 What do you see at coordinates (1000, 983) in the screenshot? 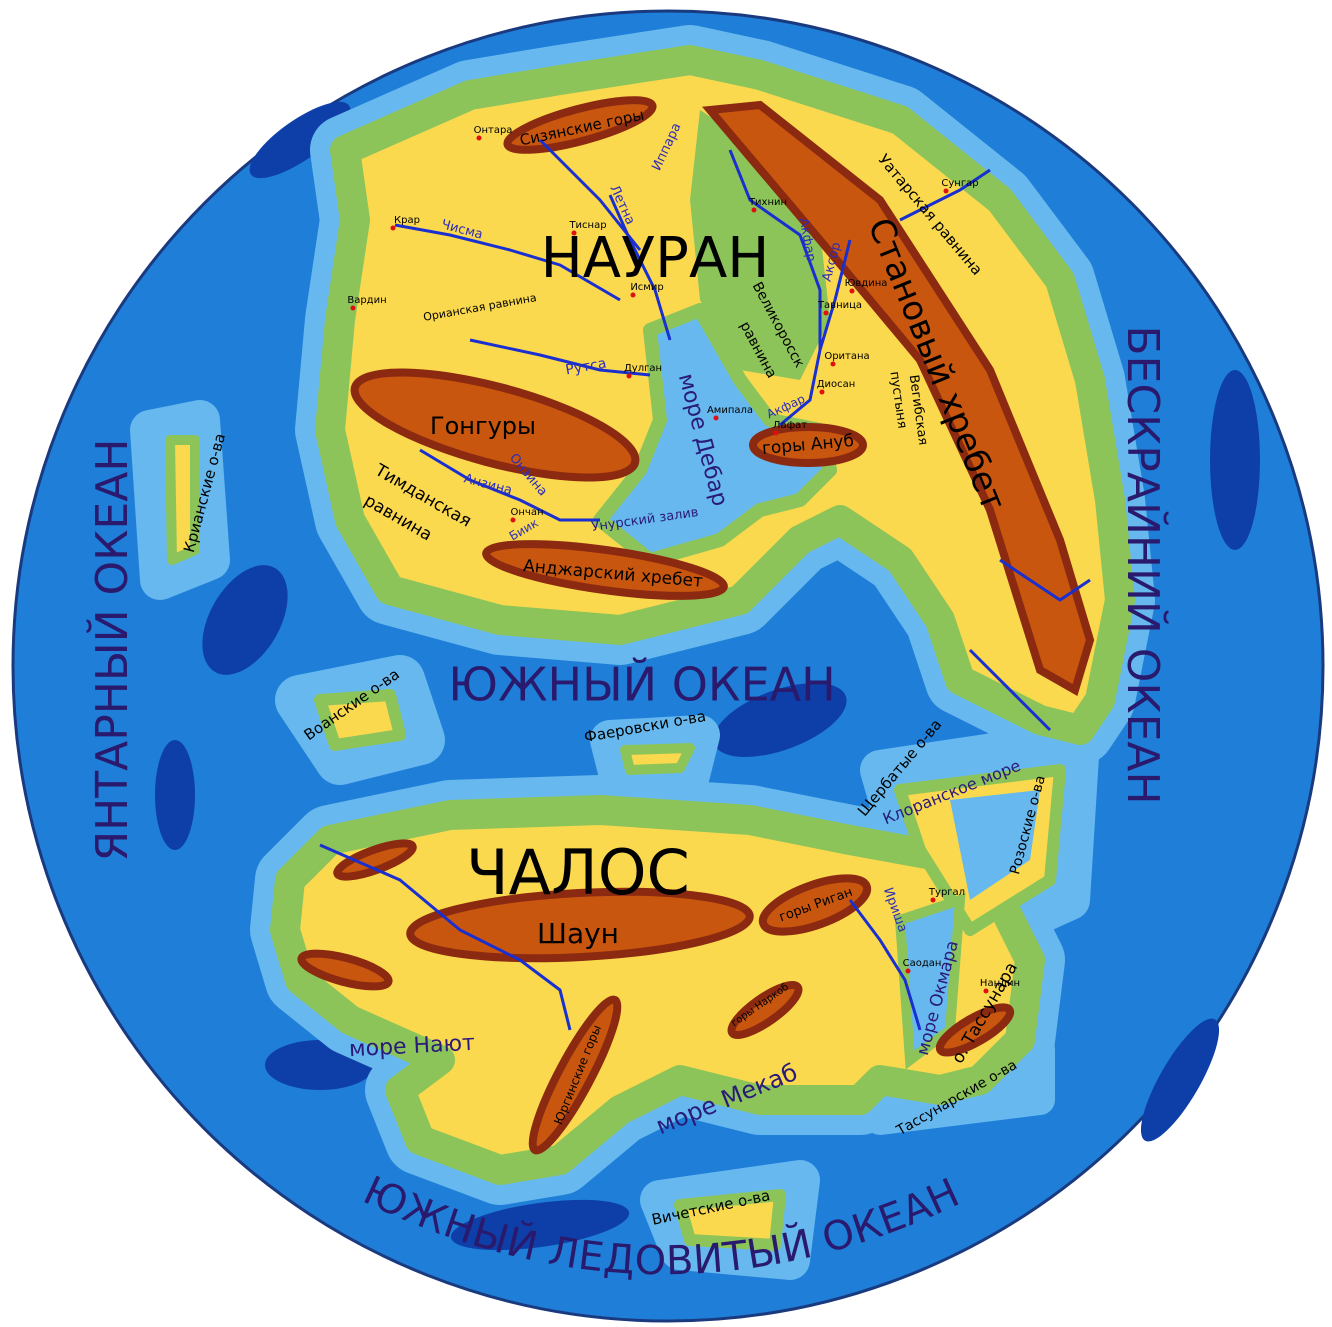
I see `city-label: Нандин` at bounding box center [1000, 983].